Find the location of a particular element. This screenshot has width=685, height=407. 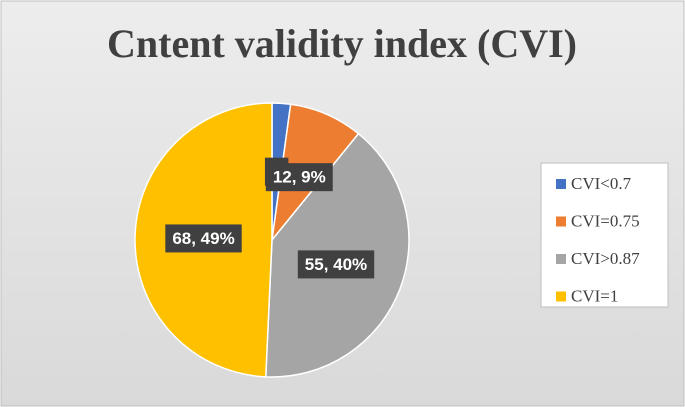

legend: CVI<0.7 CVI=0.75 CVI>0.87 CVI=1 is located at coordinates (598, 239).